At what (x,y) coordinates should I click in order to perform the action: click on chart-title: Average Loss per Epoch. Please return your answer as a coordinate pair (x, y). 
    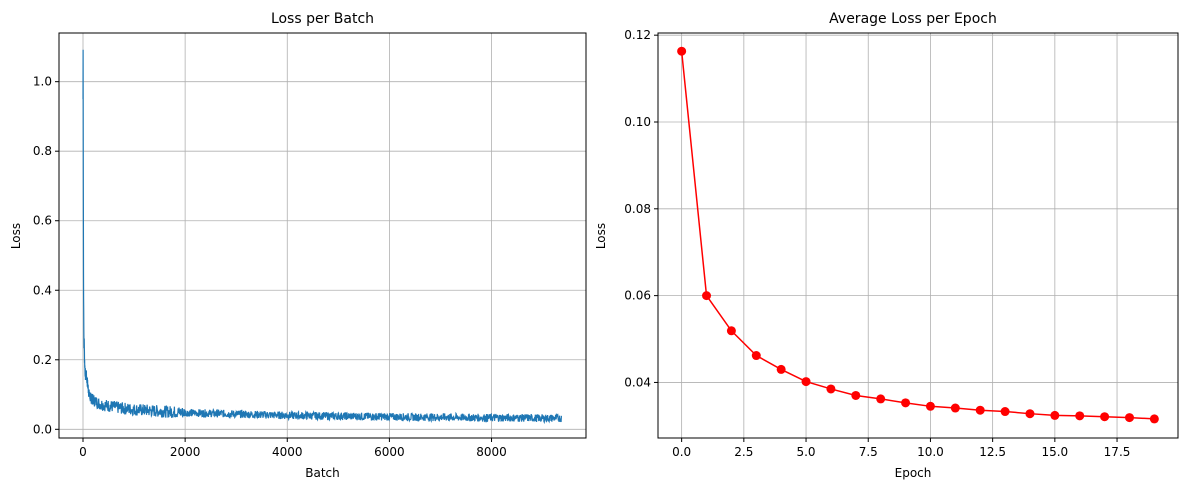
    Looking at the image, I should click on (913, 19).